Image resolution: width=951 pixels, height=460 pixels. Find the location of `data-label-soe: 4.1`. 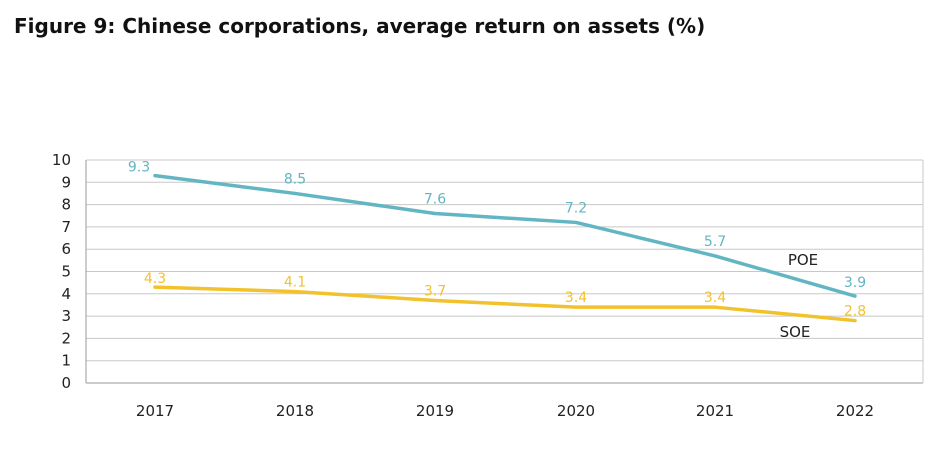

data-label-soe: 4.1 is located at coordinates (295, 283).